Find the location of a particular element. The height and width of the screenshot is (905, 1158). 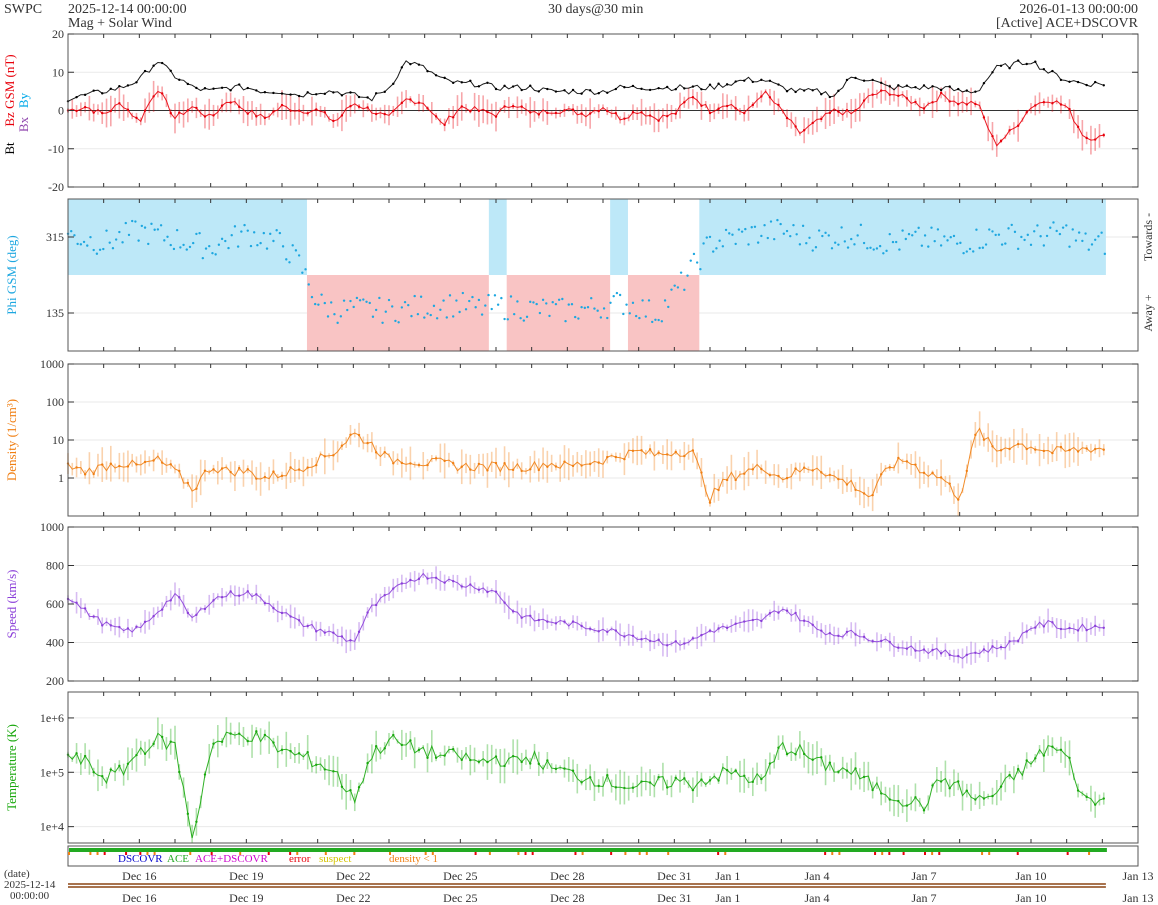

y-tick-label: -10 is located at coordinates (56, 149).